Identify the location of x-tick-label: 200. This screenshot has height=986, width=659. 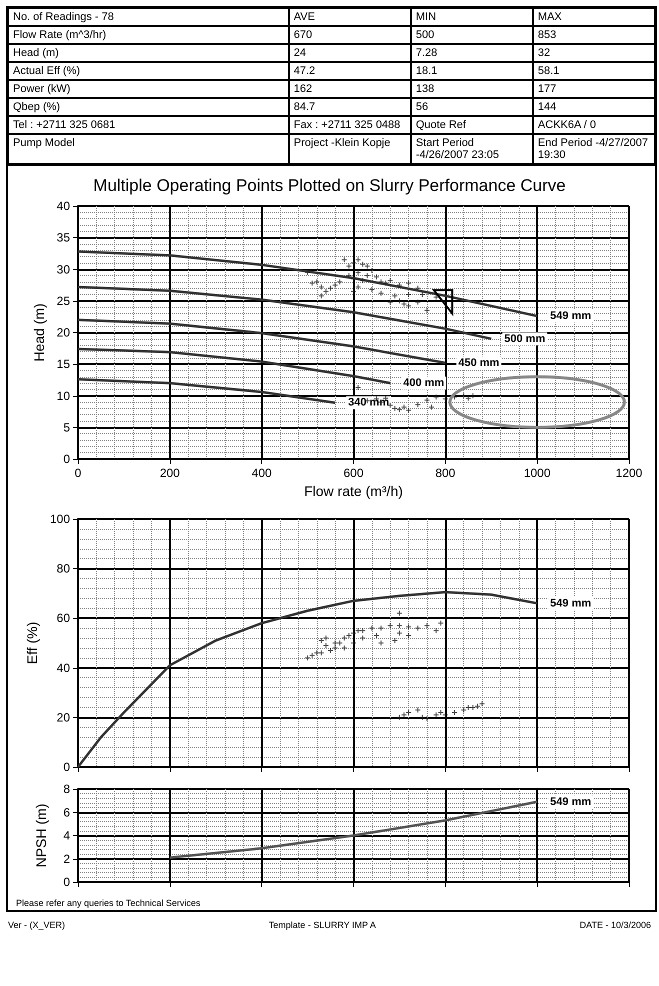
(170, 473).